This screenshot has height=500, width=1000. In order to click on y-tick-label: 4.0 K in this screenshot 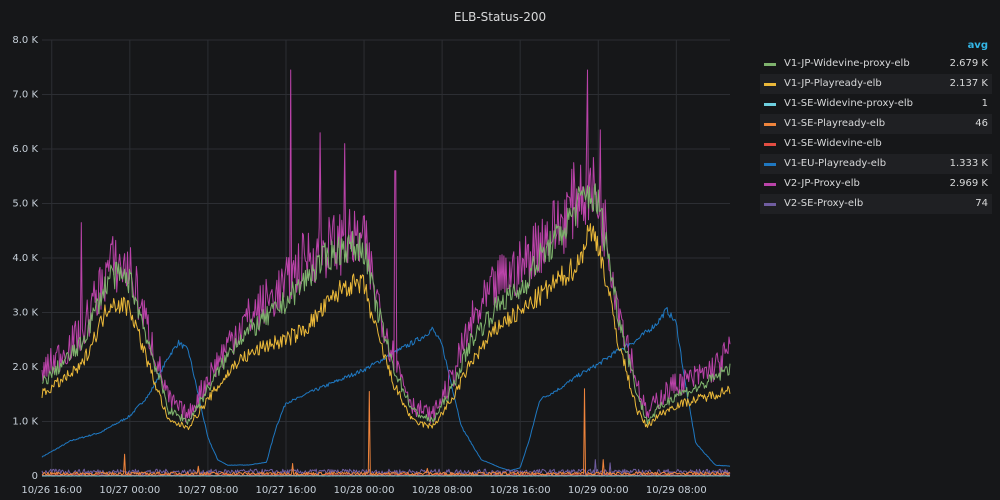, I will do `click(25, 258)`.